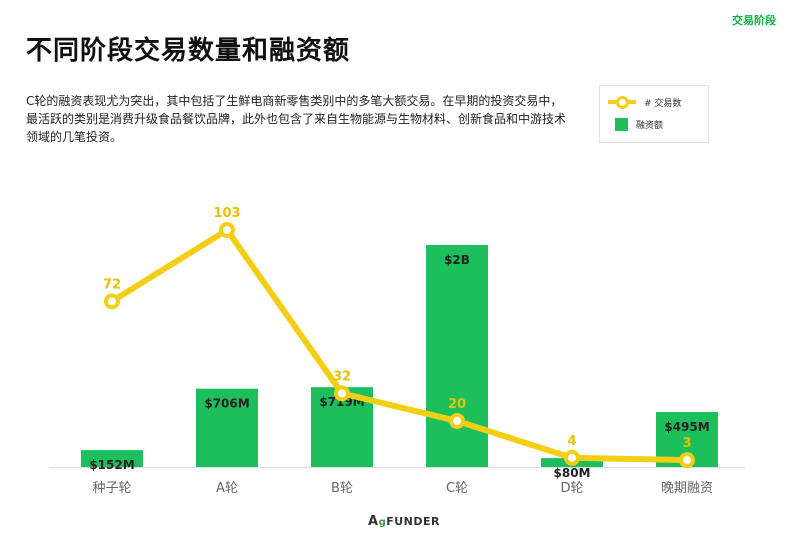 The height and width of the screenshot is (542, 800). I want to click on legend-bar-marker-icon, so click(621, 124).